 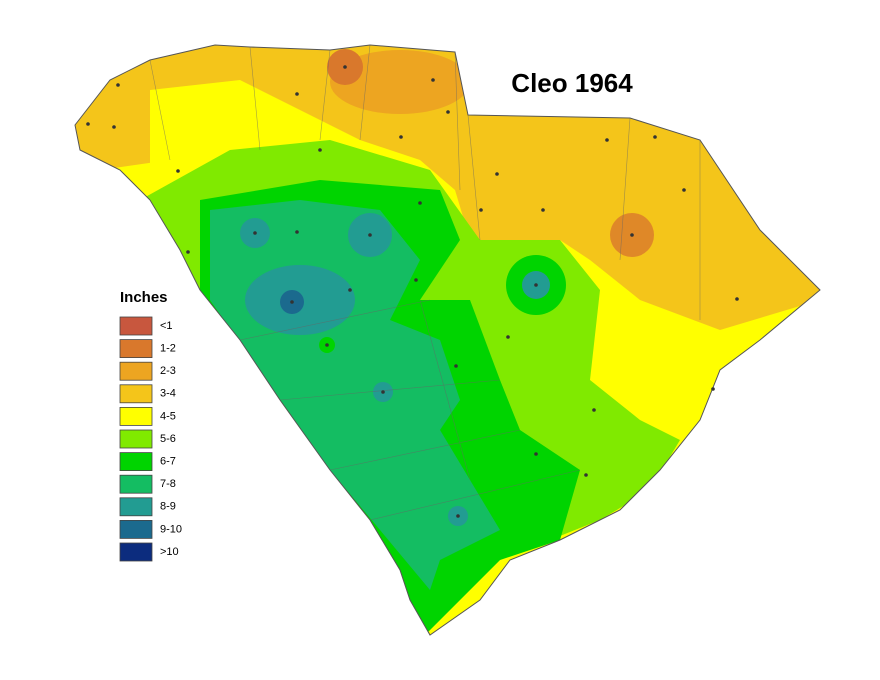 I want to click on legend-label: 4-5, so click(x=168, y=416).